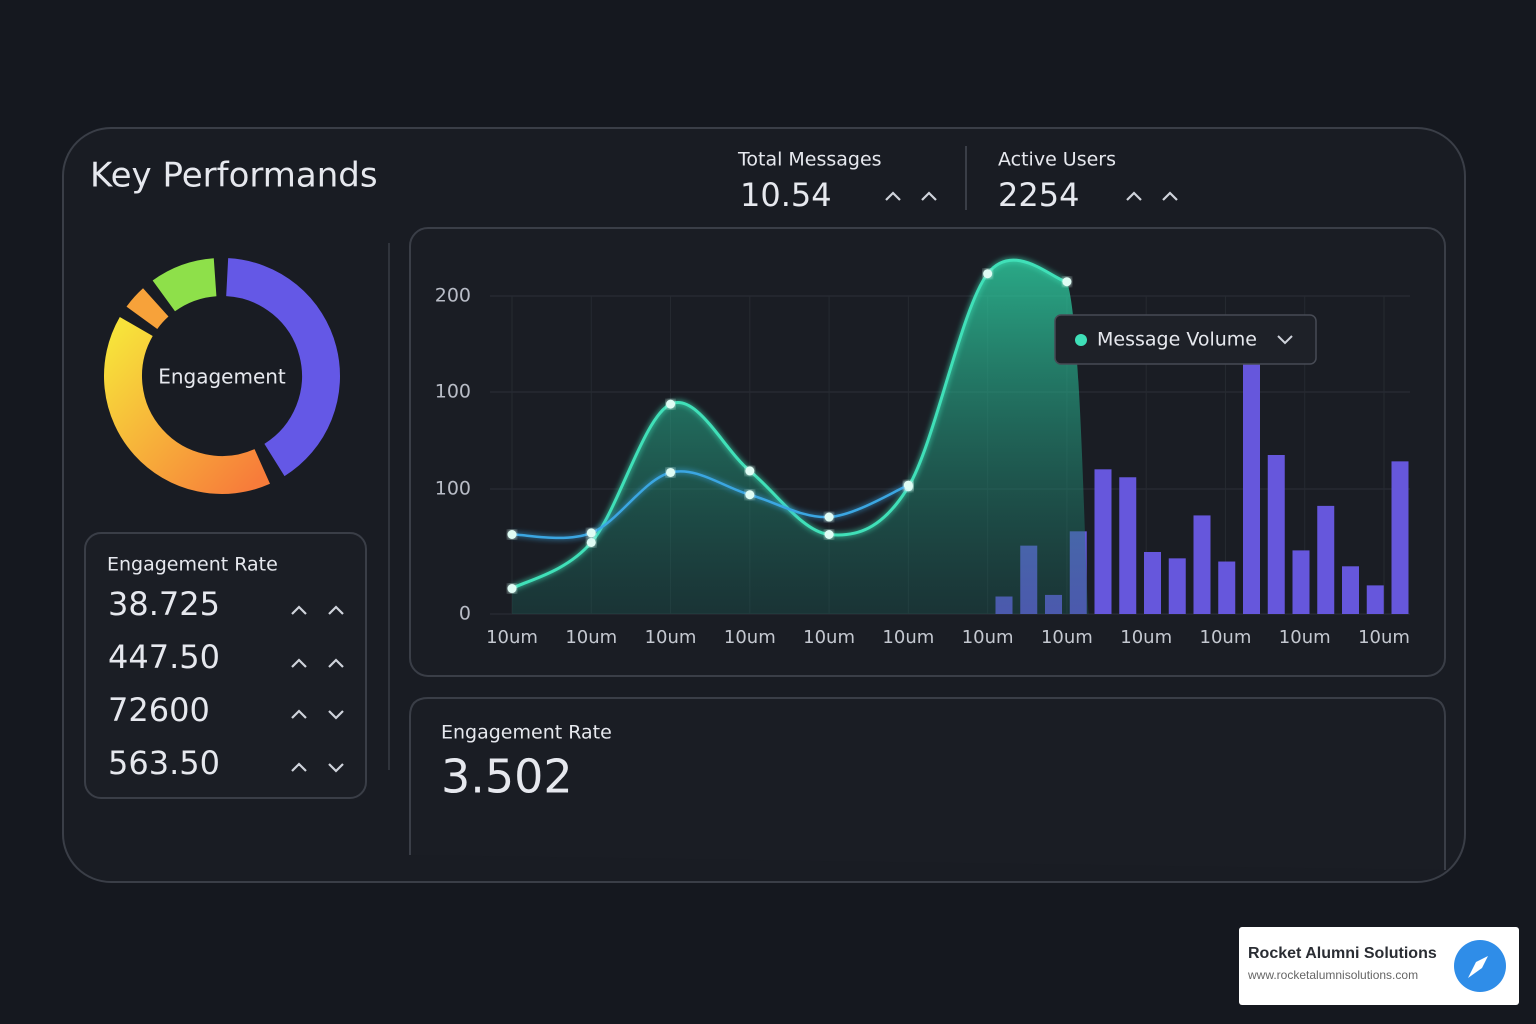 Image resolution: width=1536 pixels, height=1024 pixels. Describe the element at coordinates (507, 777) in the screenshot. I see `summary-value: 3.502` at that location.